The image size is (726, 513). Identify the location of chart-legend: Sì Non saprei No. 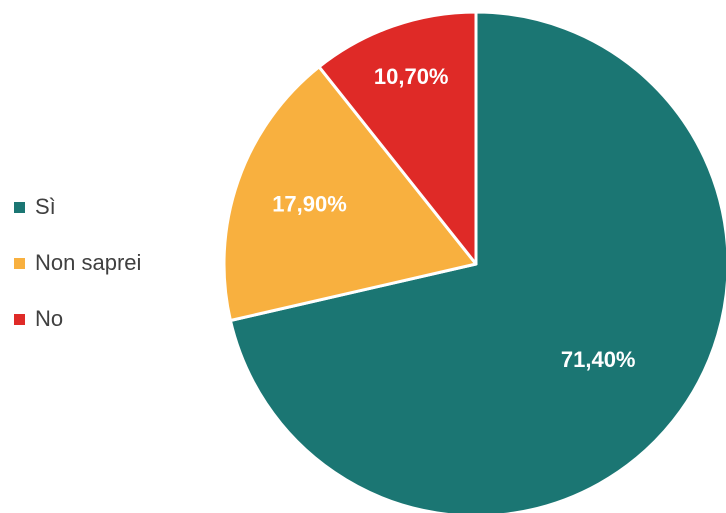
(77, 277).